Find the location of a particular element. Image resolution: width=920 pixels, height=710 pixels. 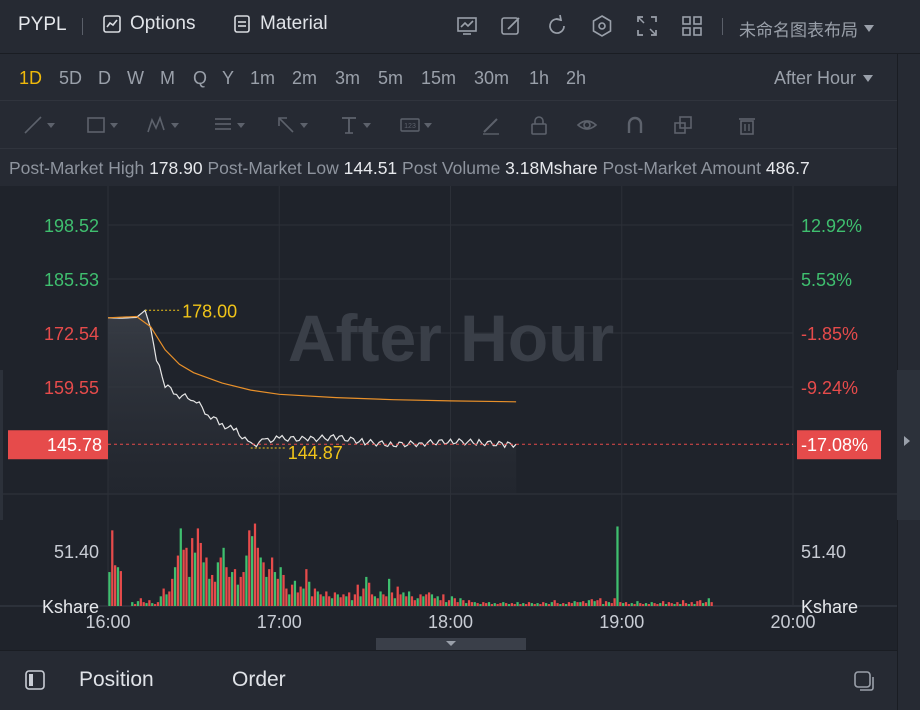

ticker-symbol: PYPL is located at coordinates (42, 24).